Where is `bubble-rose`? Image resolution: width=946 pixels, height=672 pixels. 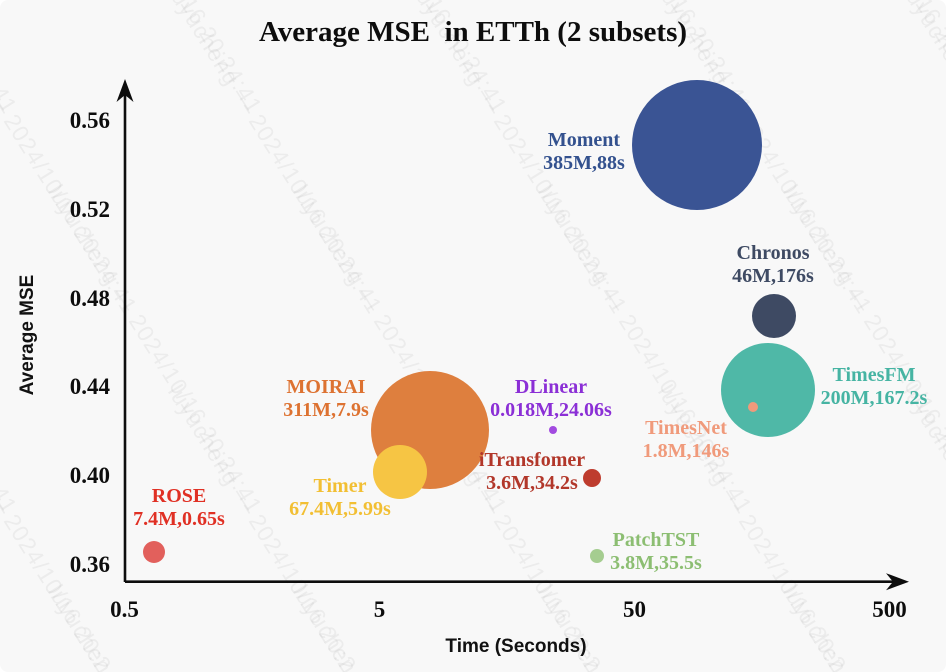 bubble-rose is located at coordinates (153, 551).